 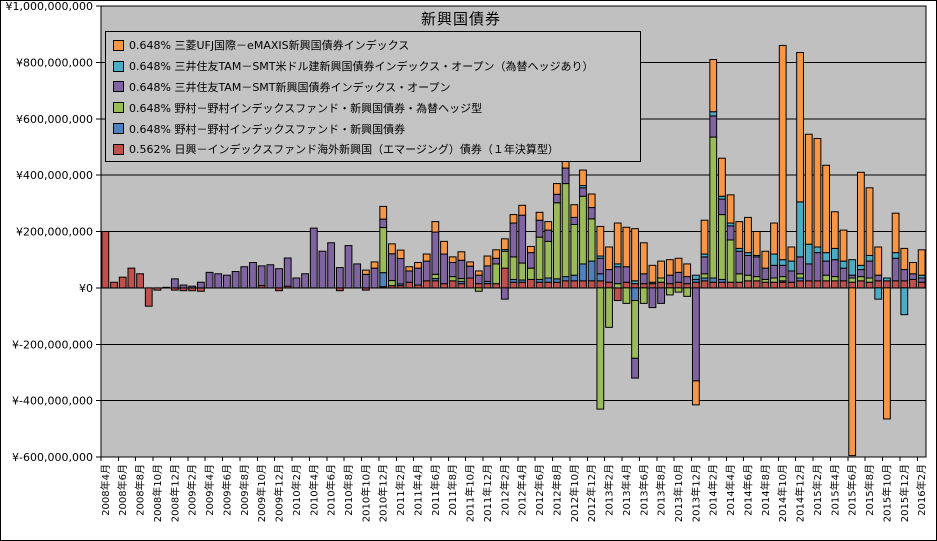 I want to click on x-tick-label: 2012年8月, so click(x=556, y=490).